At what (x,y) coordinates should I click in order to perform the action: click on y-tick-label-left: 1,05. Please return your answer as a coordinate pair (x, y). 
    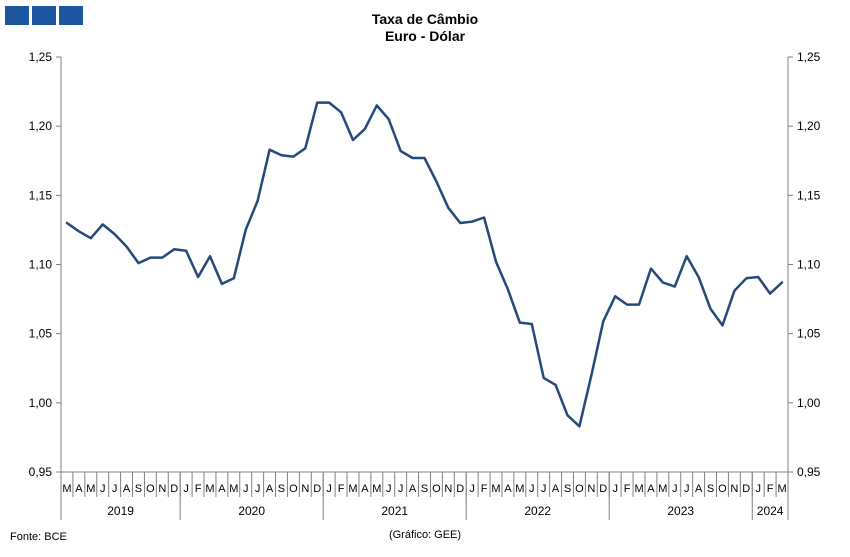
    Looking at the image, I should click on (41, 334).